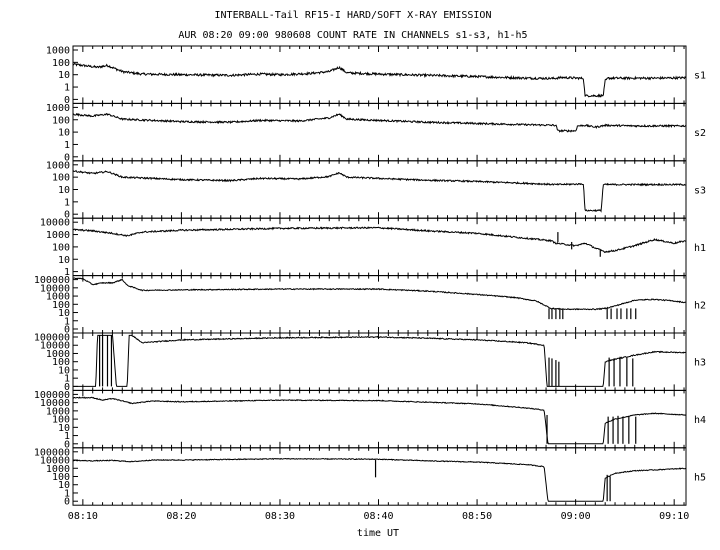  What do you see at coordinates (67, 145) in the screenshot?
I see `ytick-label-s2-1: 1` at bounding box center [67, 145].